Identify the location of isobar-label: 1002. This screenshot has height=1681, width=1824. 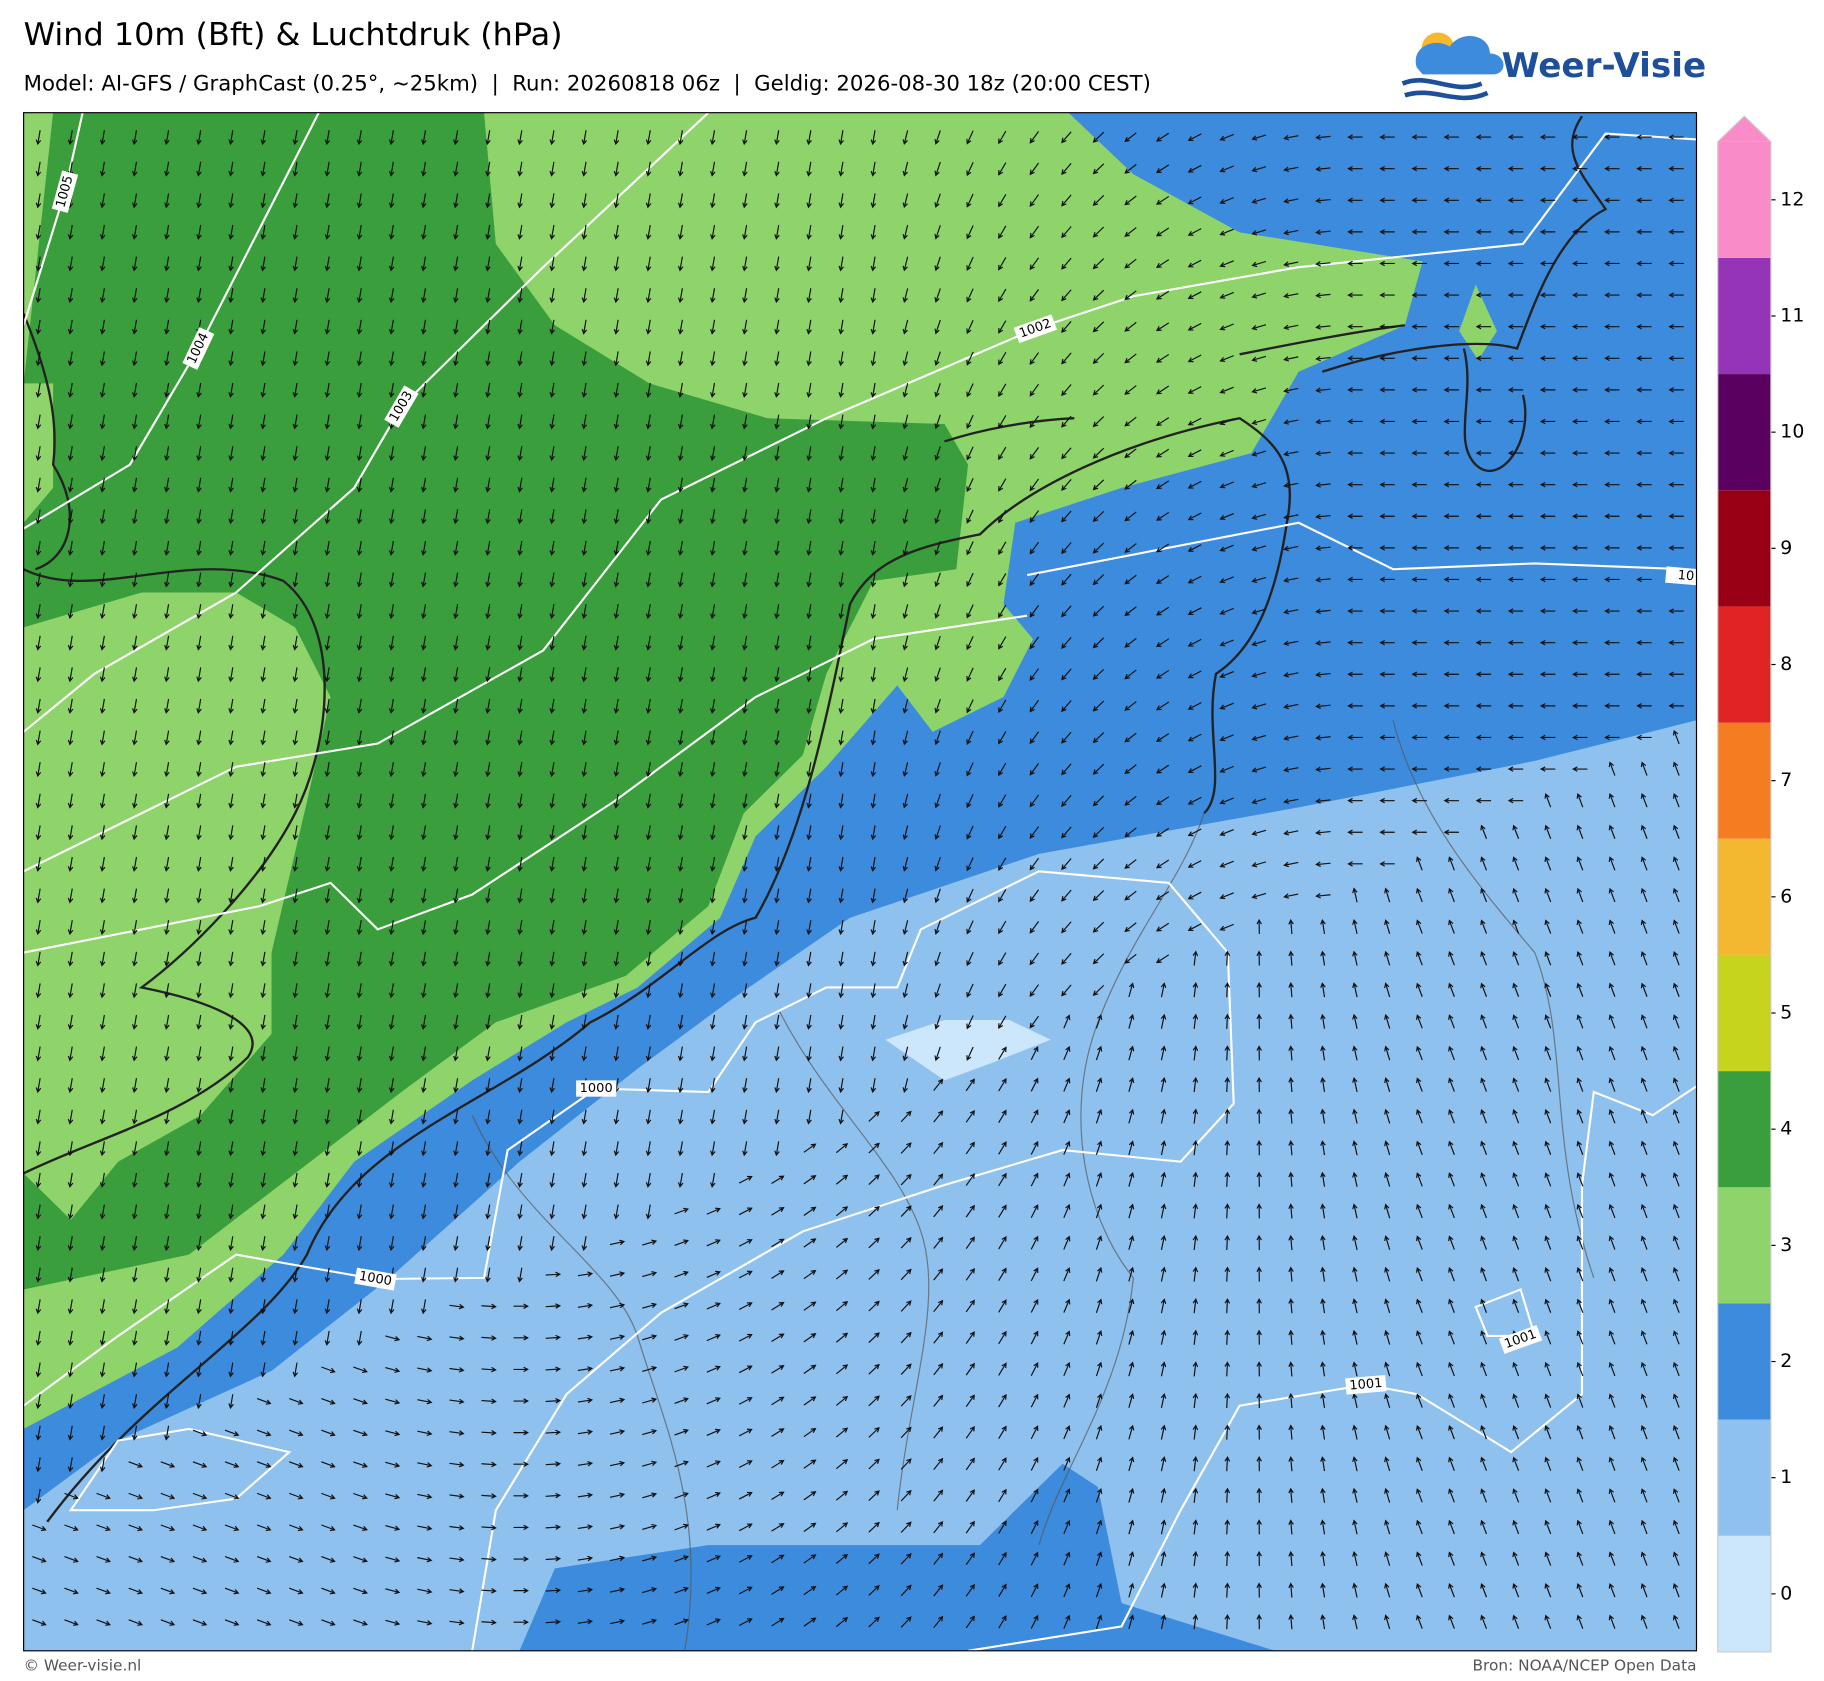
(1035, 329).